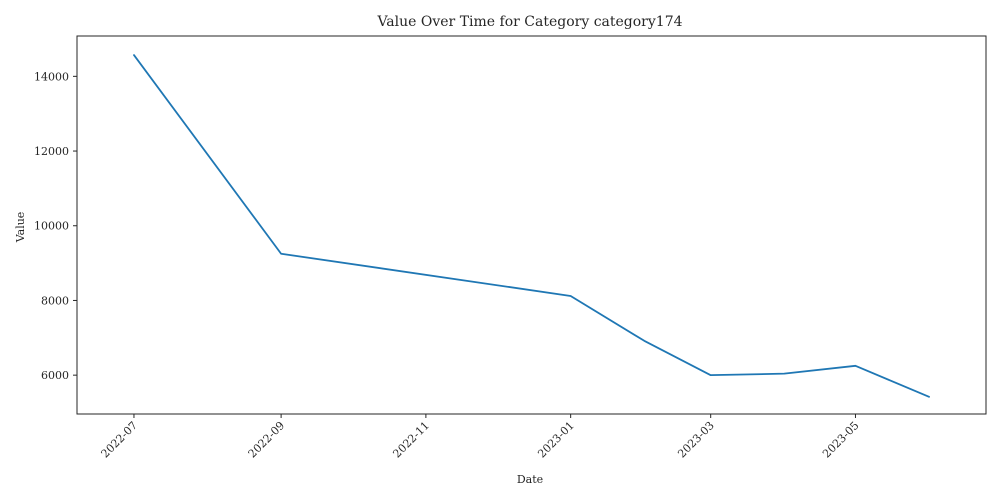 The height and width of the screenshot is (500, 1000). What do you see at coordinates (120, 440) in the screenshot?
I see `x-tick-label: 2022-07` at bounding box center [120, 440].